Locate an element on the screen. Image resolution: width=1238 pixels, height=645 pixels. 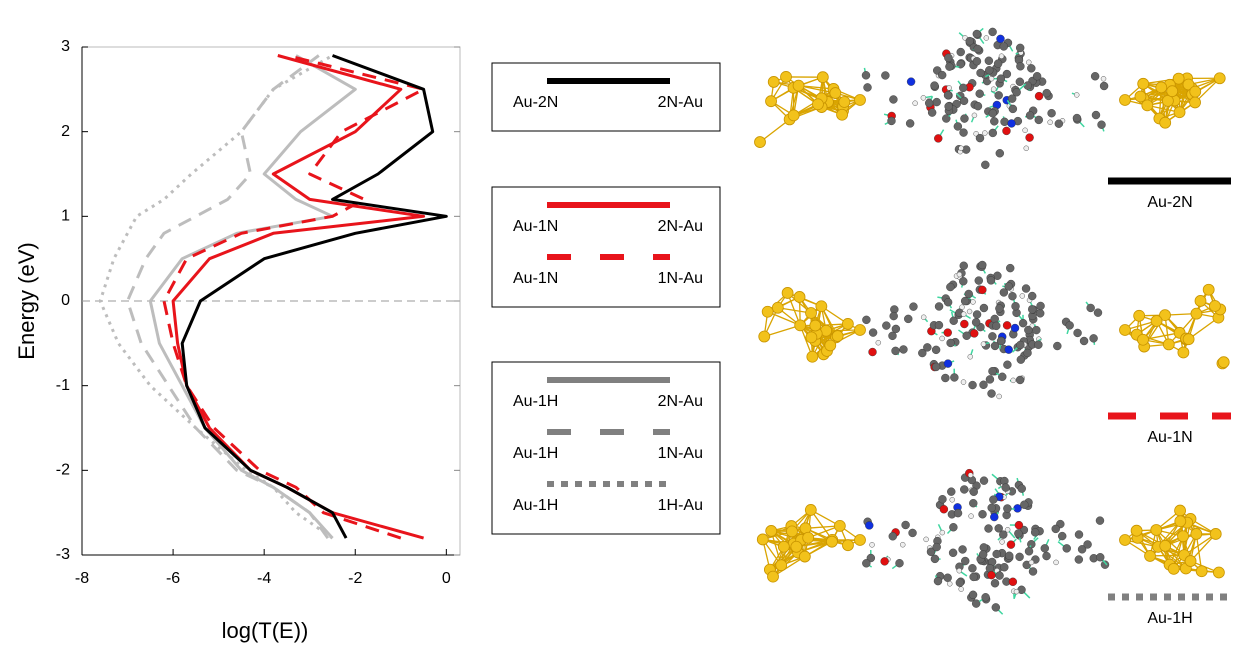
series-line is located at coordinates (228, 296).